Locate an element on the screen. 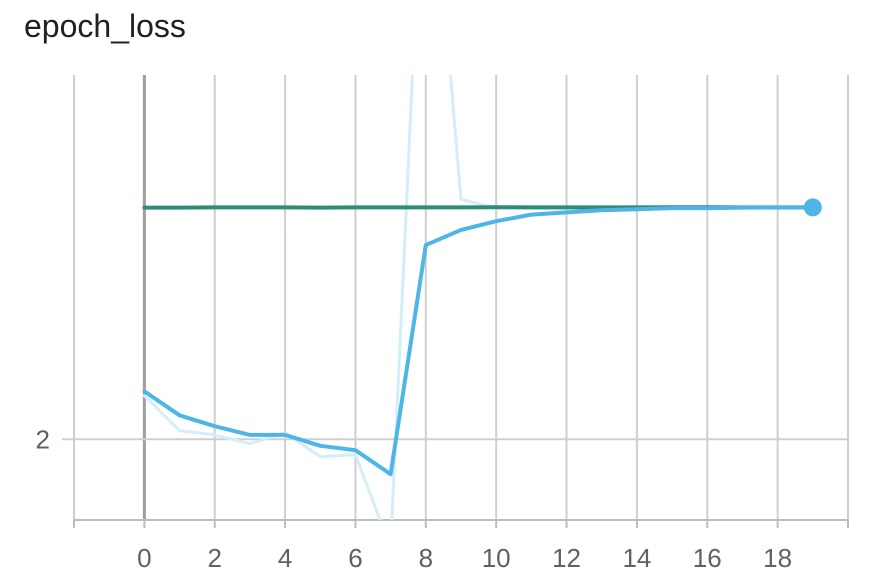  endpoint-marker is located at coordinates (812, 207).